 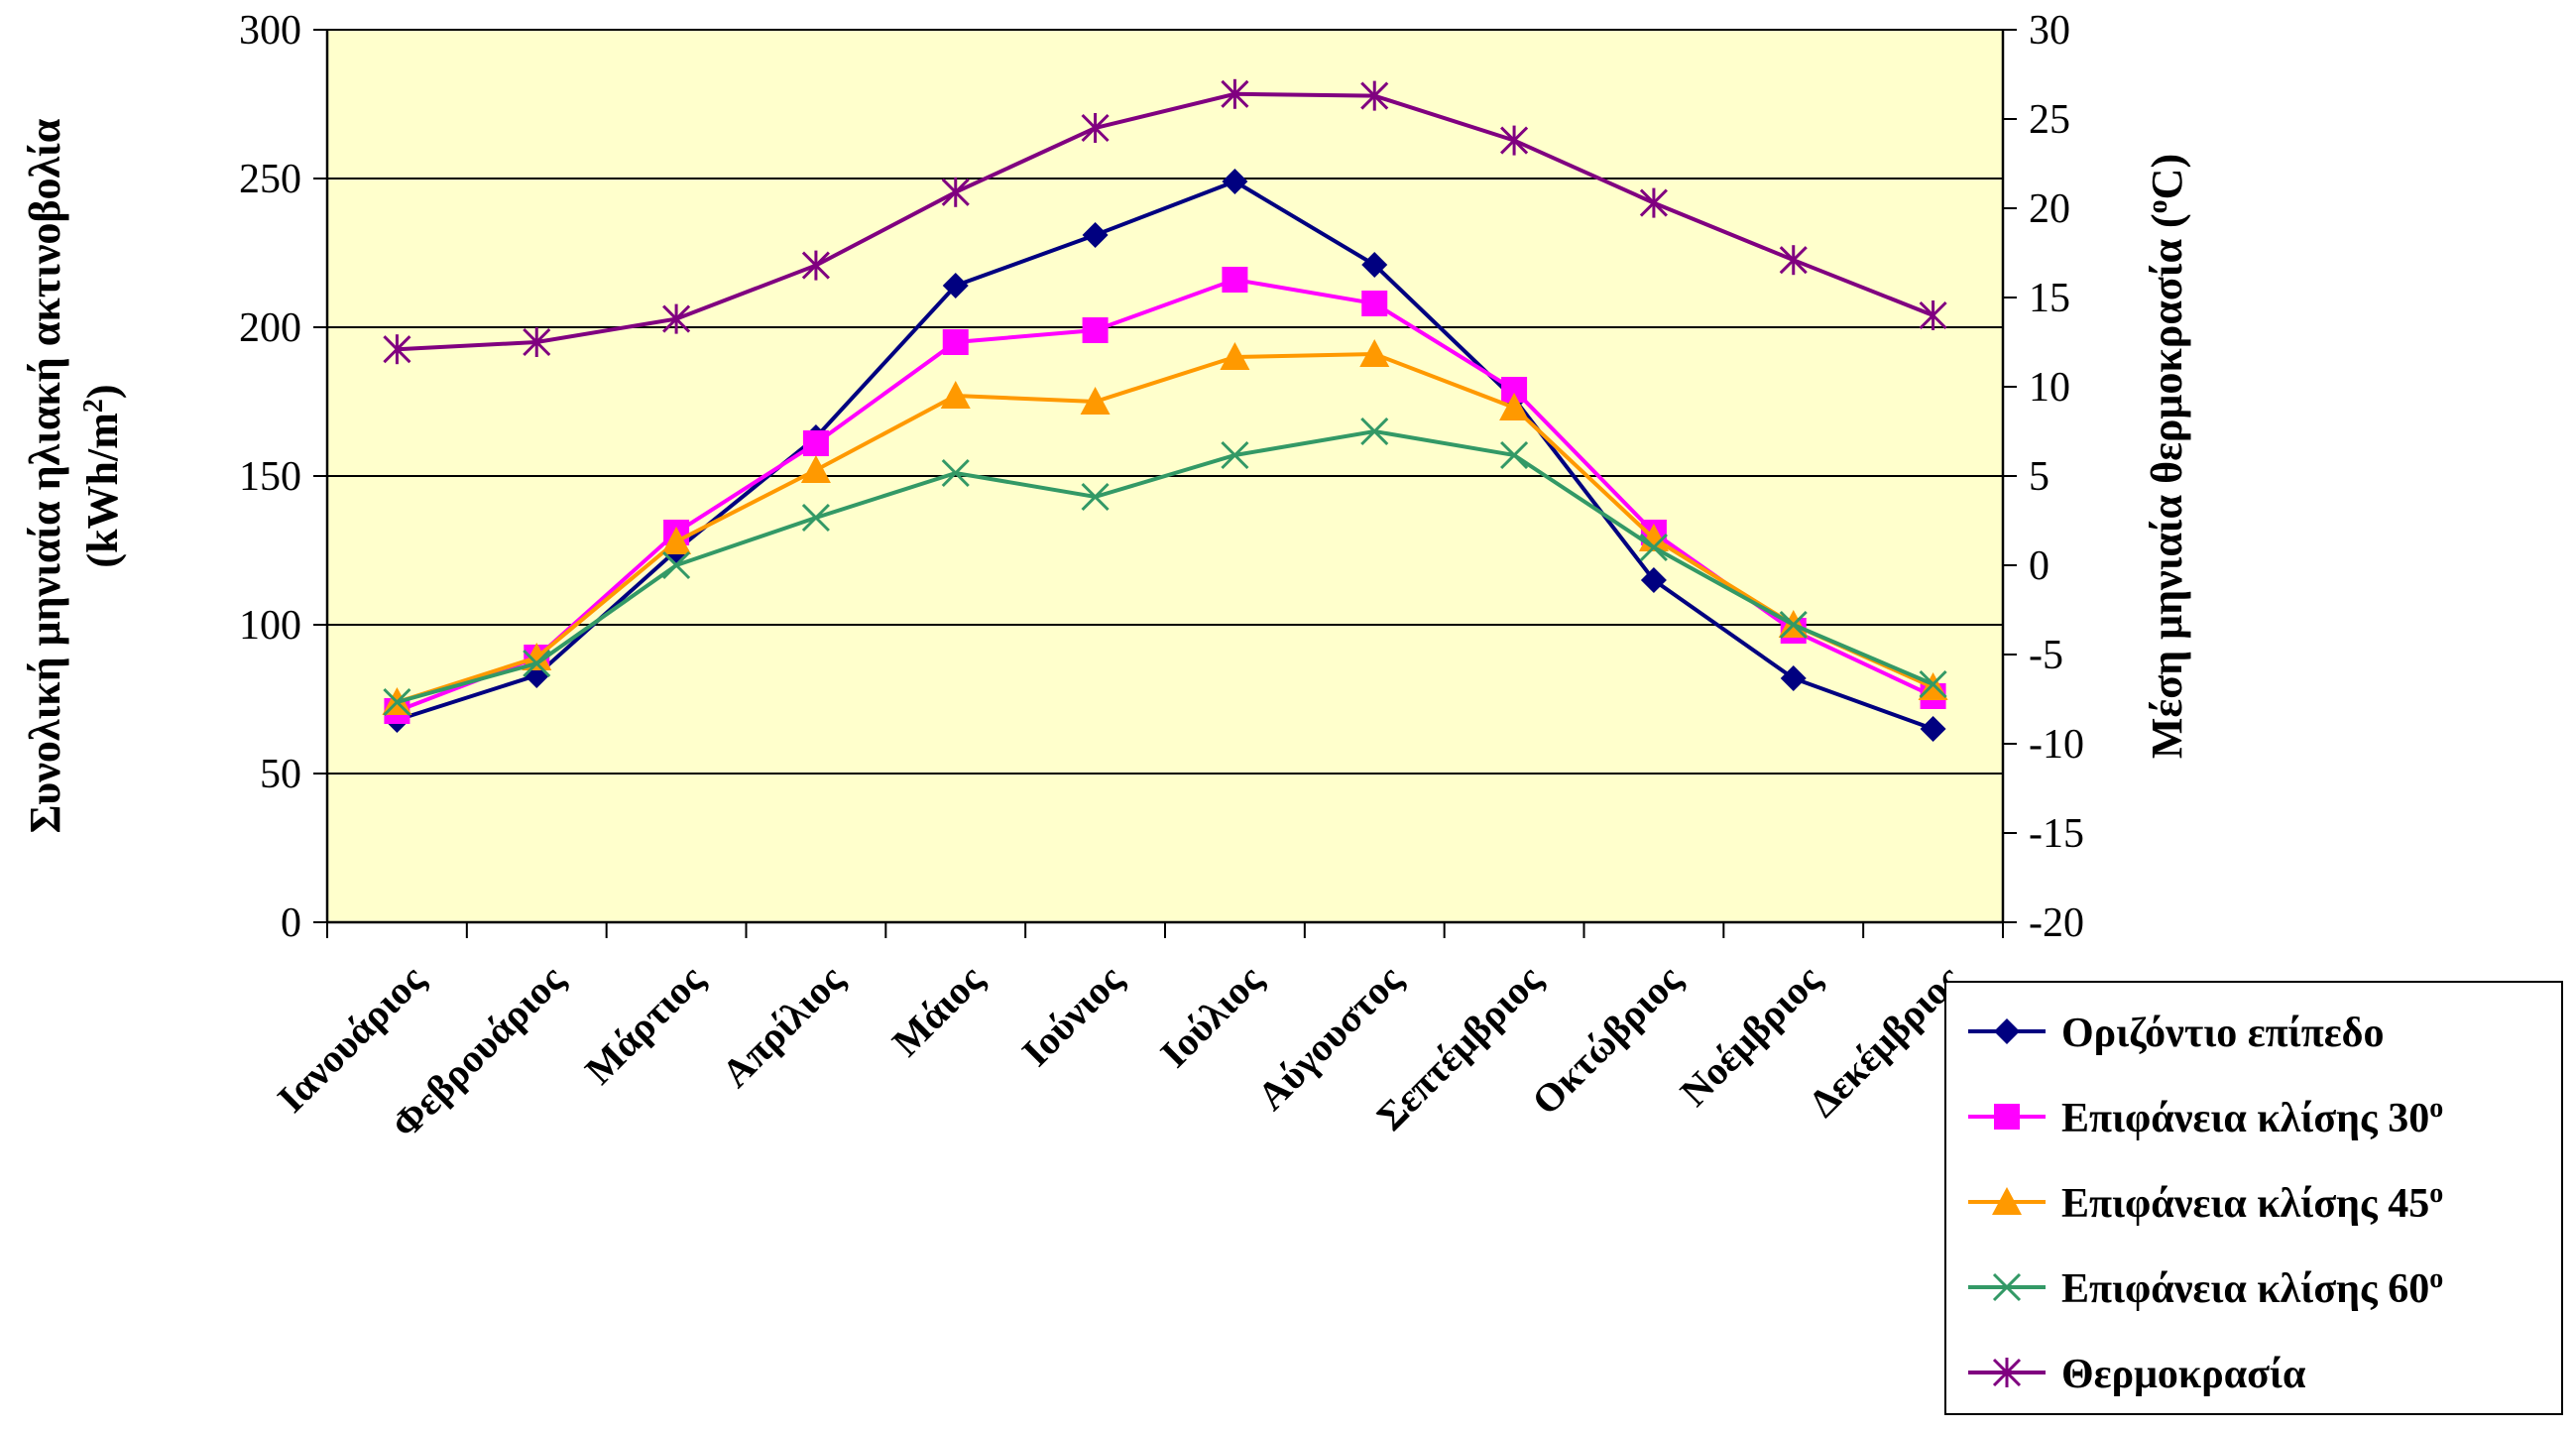 I want to click on left-tick-label-1: 50, so click(x=281, y=775).